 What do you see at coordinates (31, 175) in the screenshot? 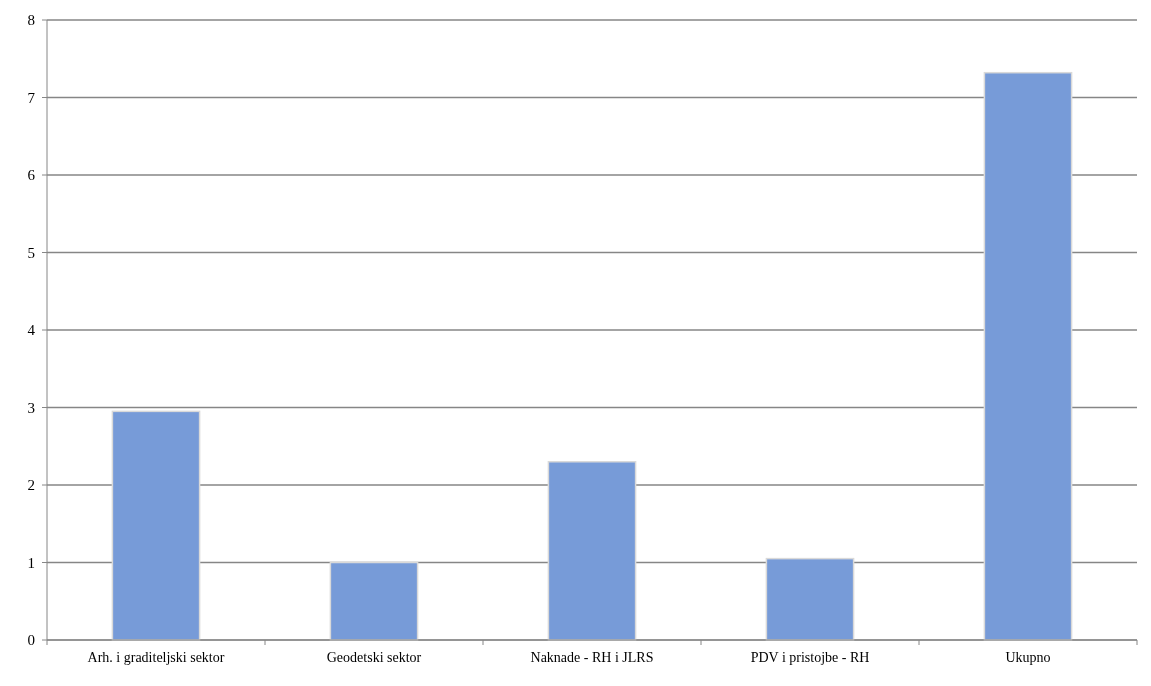
I see `y-tick-label: 6` at bounding box center [31, 175].